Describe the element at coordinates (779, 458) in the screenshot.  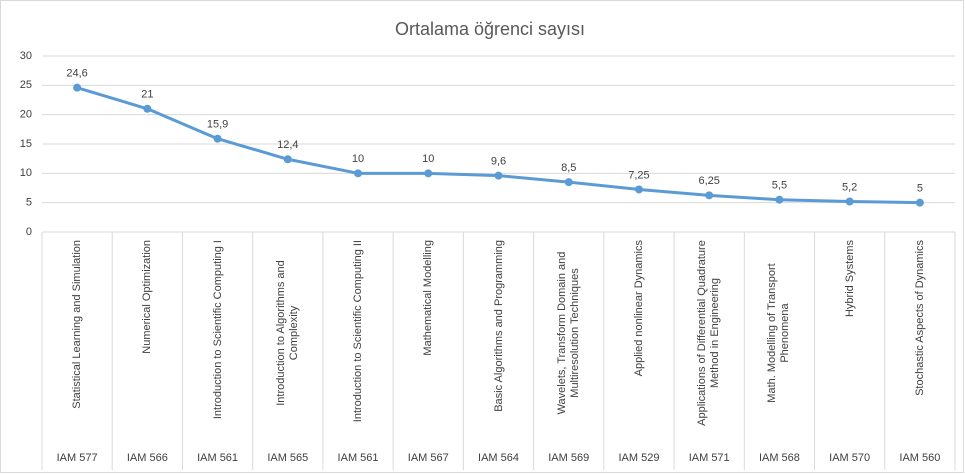
I see `category-code: IAM 568` at that location.